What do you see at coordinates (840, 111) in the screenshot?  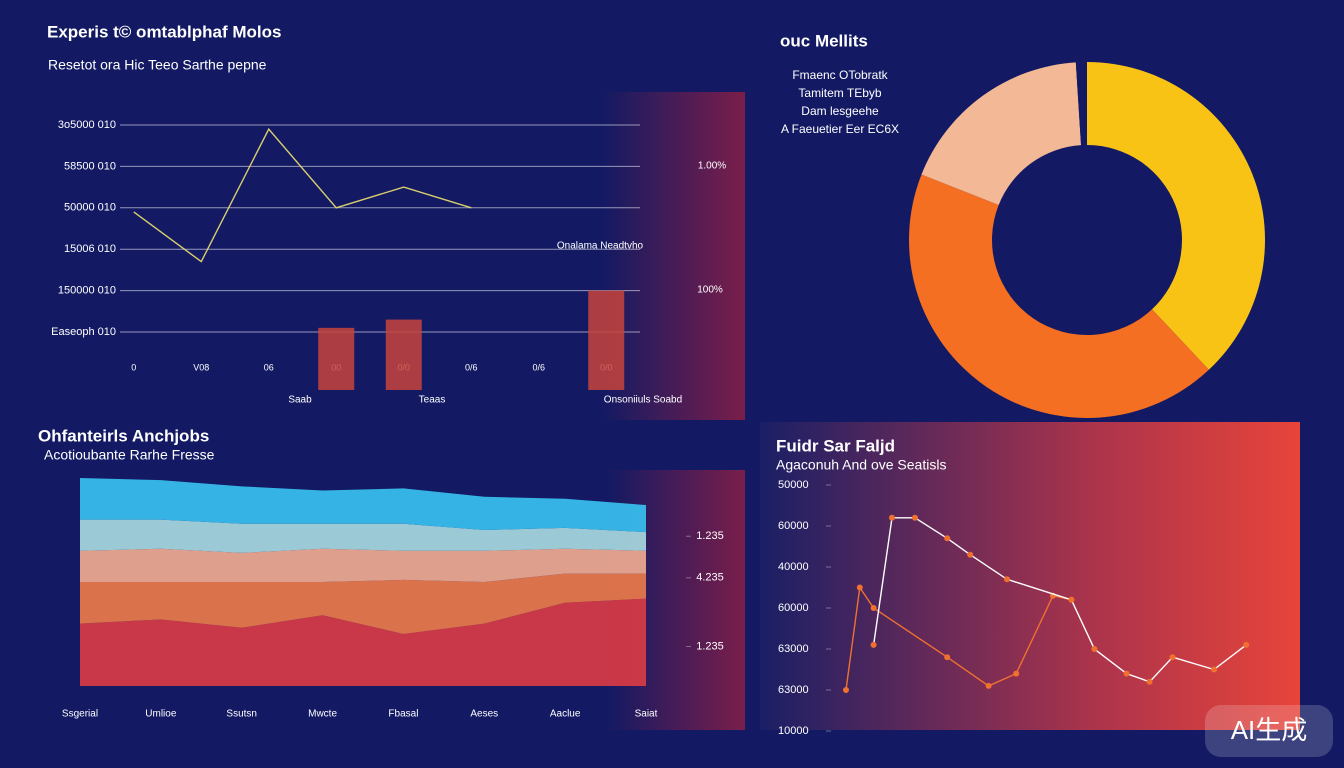 I see `legend-label: Dam lesgeehe` at bounding box center [840, 111].